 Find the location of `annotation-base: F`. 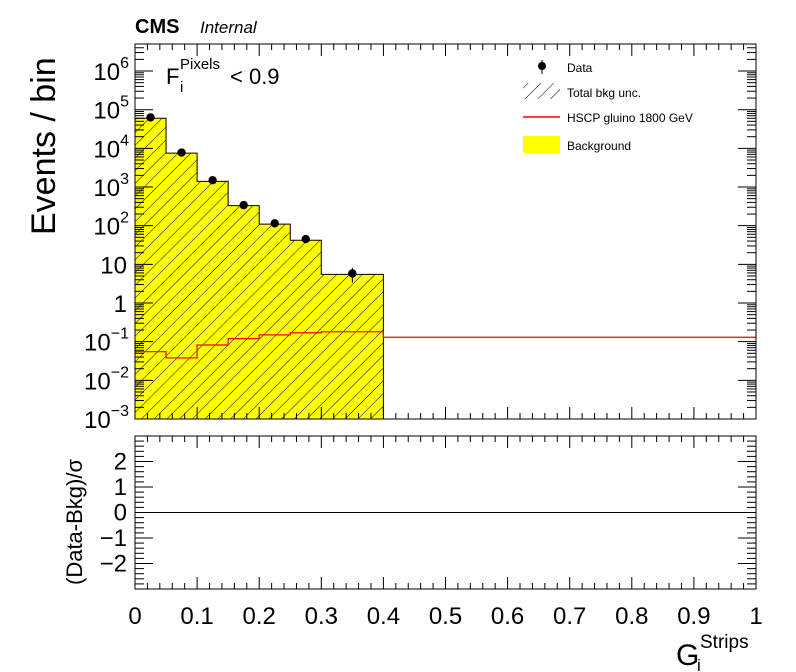

annotation-base: F is located at coordinates (172, 76).